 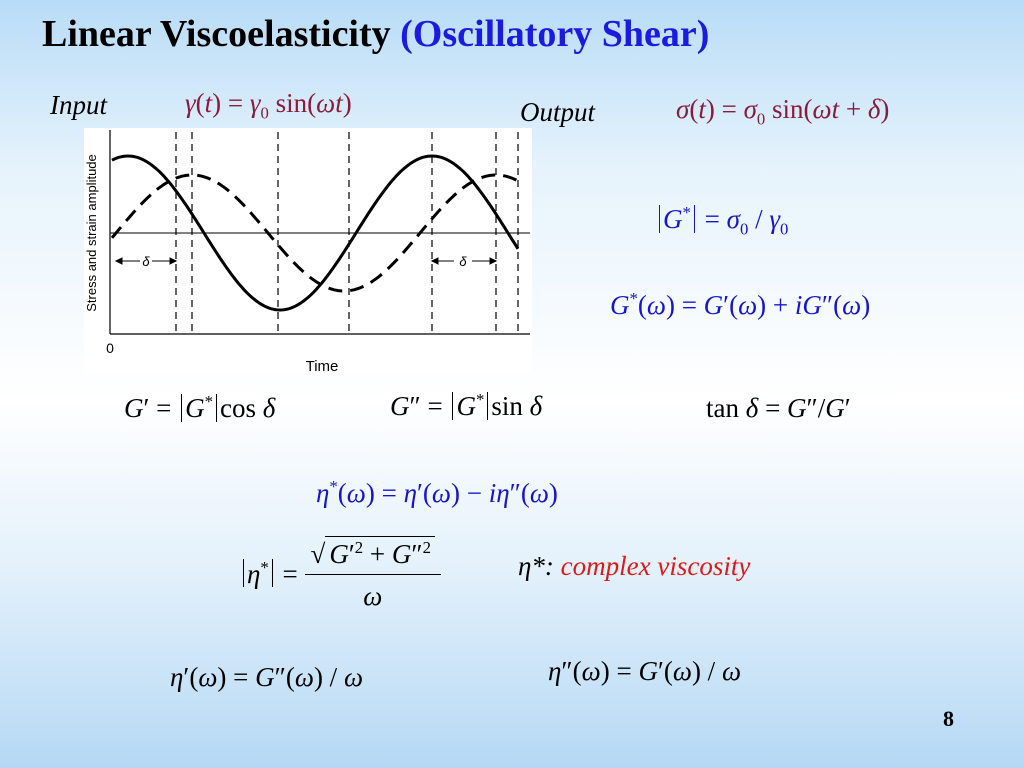 I want to click on delta-label-left: δ, so click(x=146, y=261).